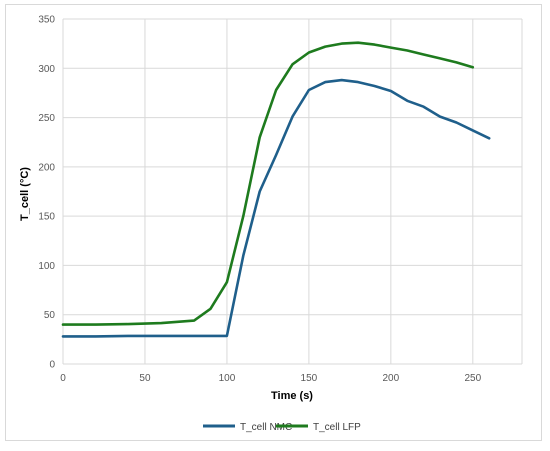 The height and width of the screenshot is (451, 550). Describe the element at coordinates (227, 378) in the screenshot. I see `x-tick-label: 100` at that location.